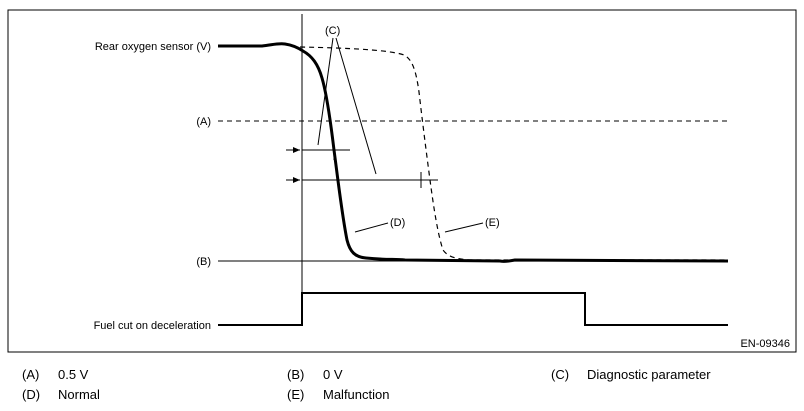 This screenshot has height=411, width=804. I want to click on legend-text: 0 V, so click(333, 374).